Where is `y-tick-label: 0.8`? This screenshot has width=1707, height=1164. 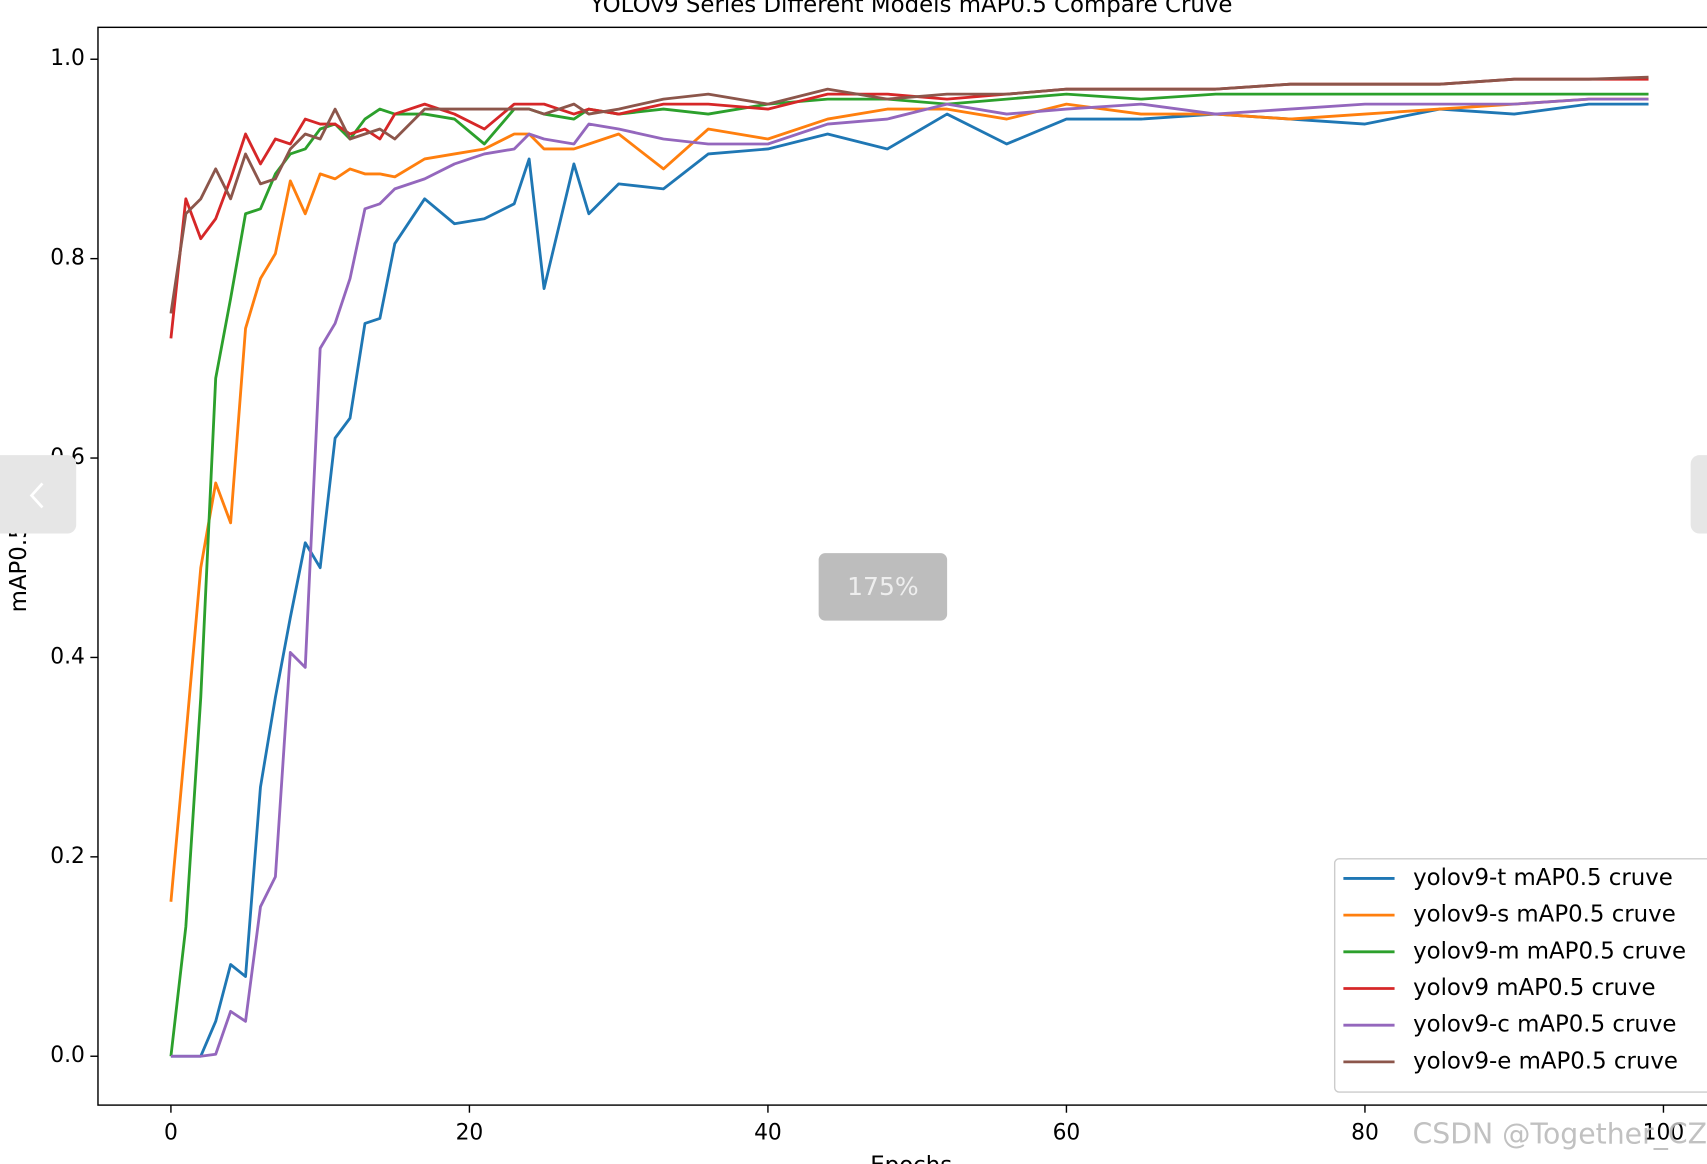
y-tick-label: 0.8 is located at coordinates (67, 258).